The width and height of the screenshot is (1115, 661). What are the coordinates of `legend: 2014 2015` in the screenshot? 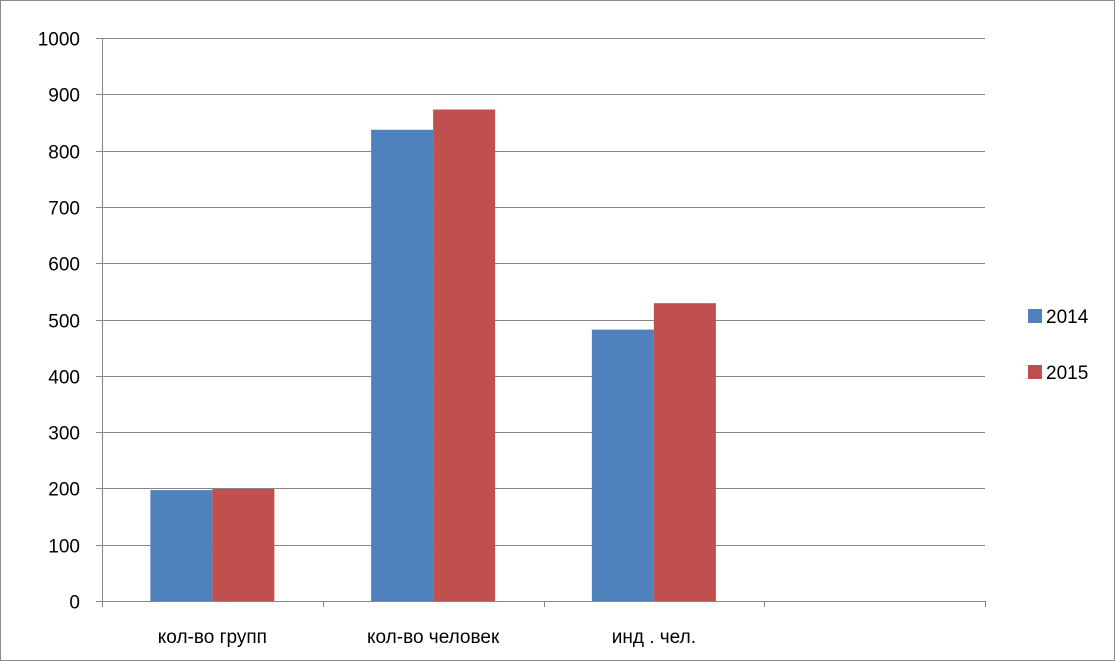 It's located at (1058, 345).